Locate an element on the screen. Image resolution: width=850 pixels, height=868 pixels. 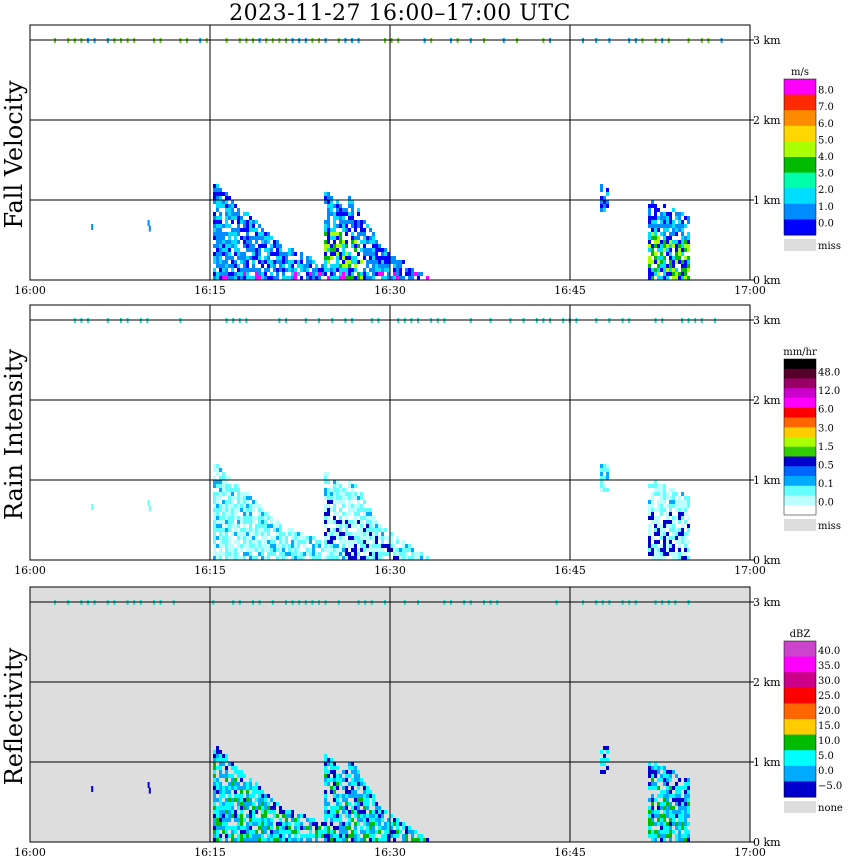
colorbar-missing-swatch is located at coordinates (800, 807).